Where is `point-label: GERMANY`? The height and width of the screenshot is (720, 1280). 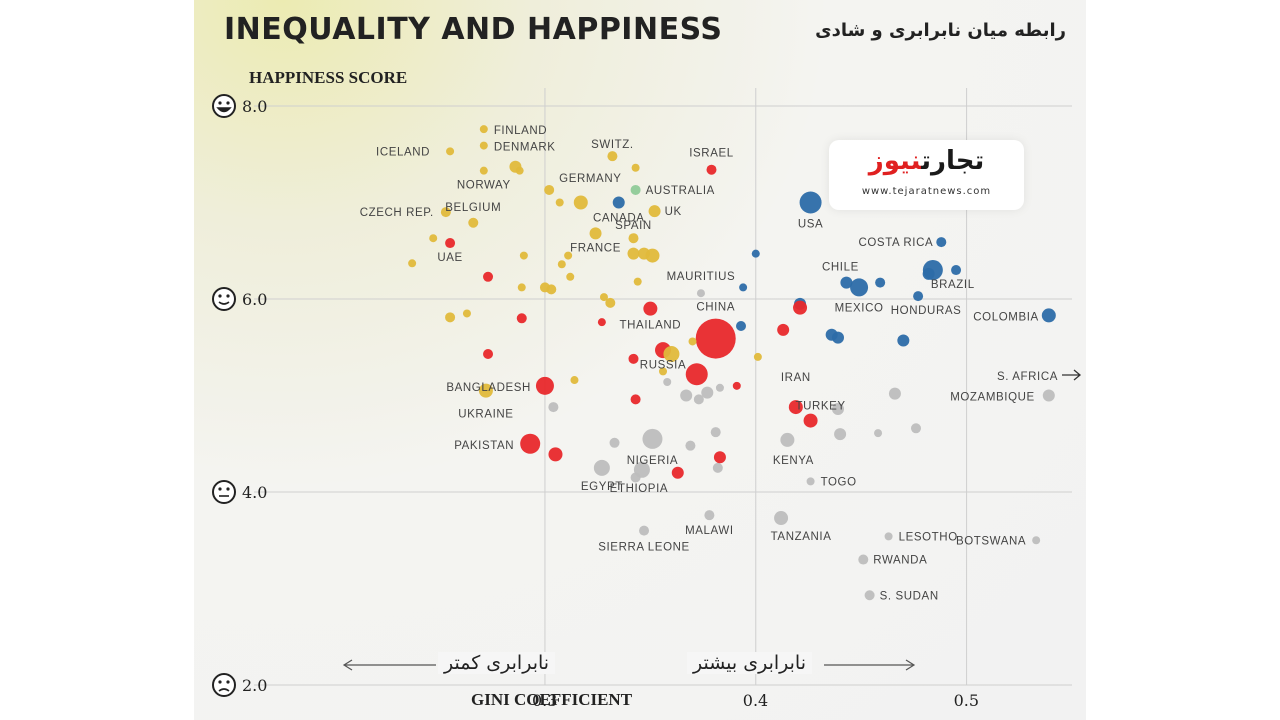 point-label: GERMANY is located at coordinates (590, 179).